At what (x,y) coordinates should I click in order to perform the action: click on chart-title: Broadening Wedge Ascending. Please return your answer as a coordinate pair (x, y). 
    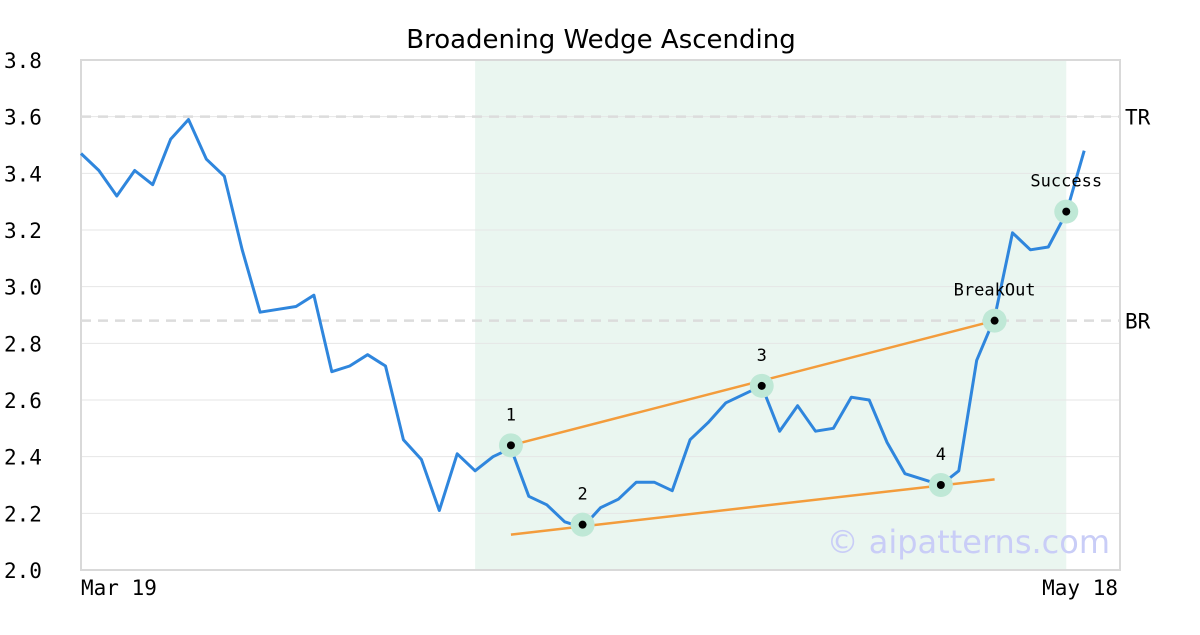
    Looking at the image, I should click on (601, 40).